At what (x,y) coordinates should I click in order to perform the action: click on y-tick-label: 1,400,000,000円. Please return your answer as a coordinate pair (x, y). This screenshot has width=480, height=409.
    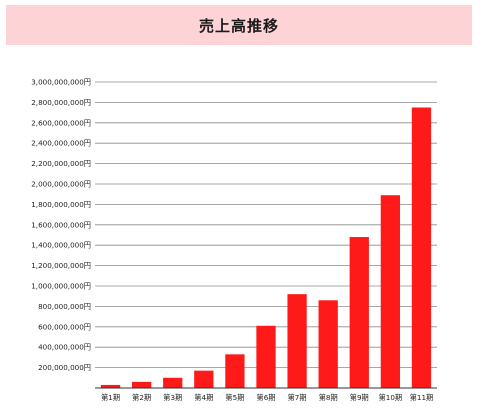
    Looking at the image, I should click on (61, 245).